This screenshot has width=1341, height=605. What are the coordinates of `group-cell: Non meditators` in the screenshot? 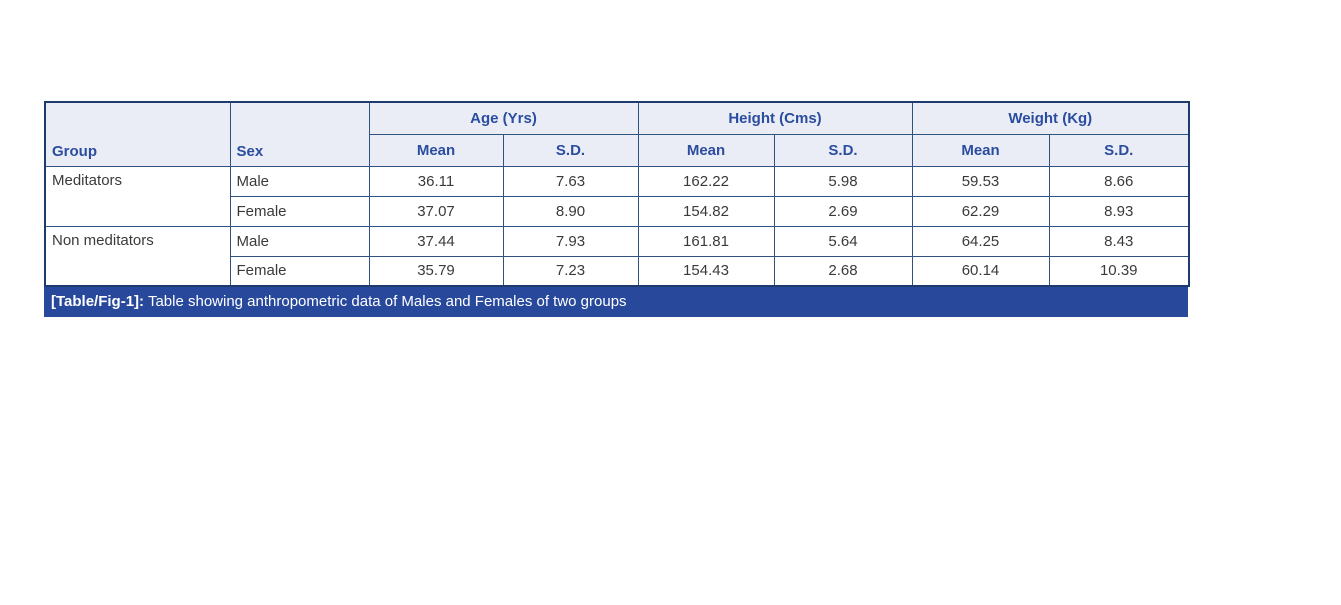 It's located at (137, 256).